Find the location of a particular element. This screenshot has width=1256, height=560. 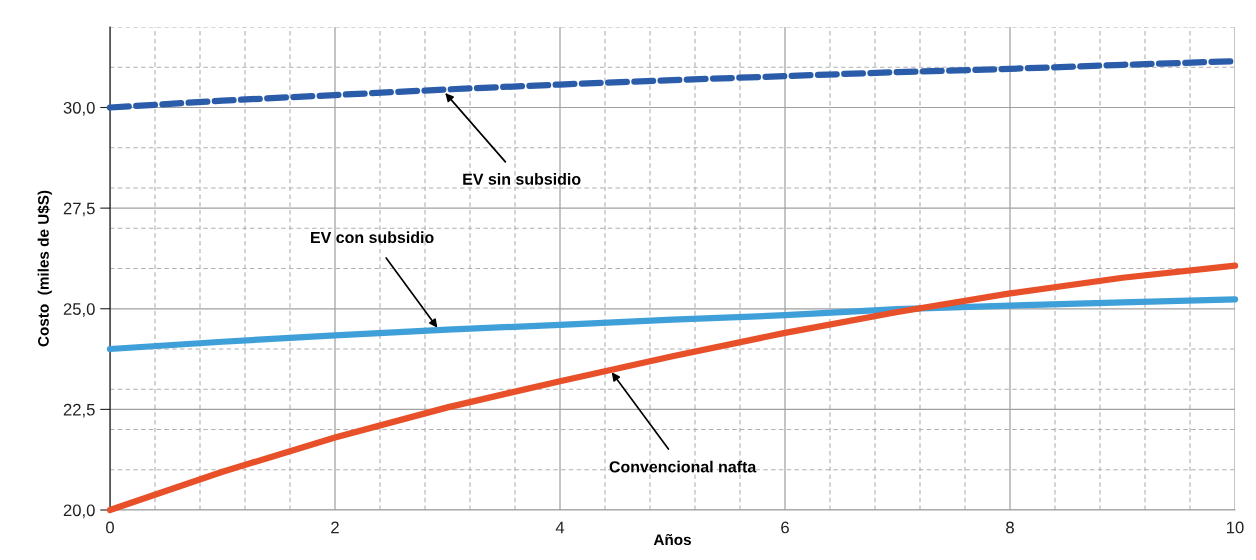

y-tick-label: 25,0 is located at coordinates (79, 310).